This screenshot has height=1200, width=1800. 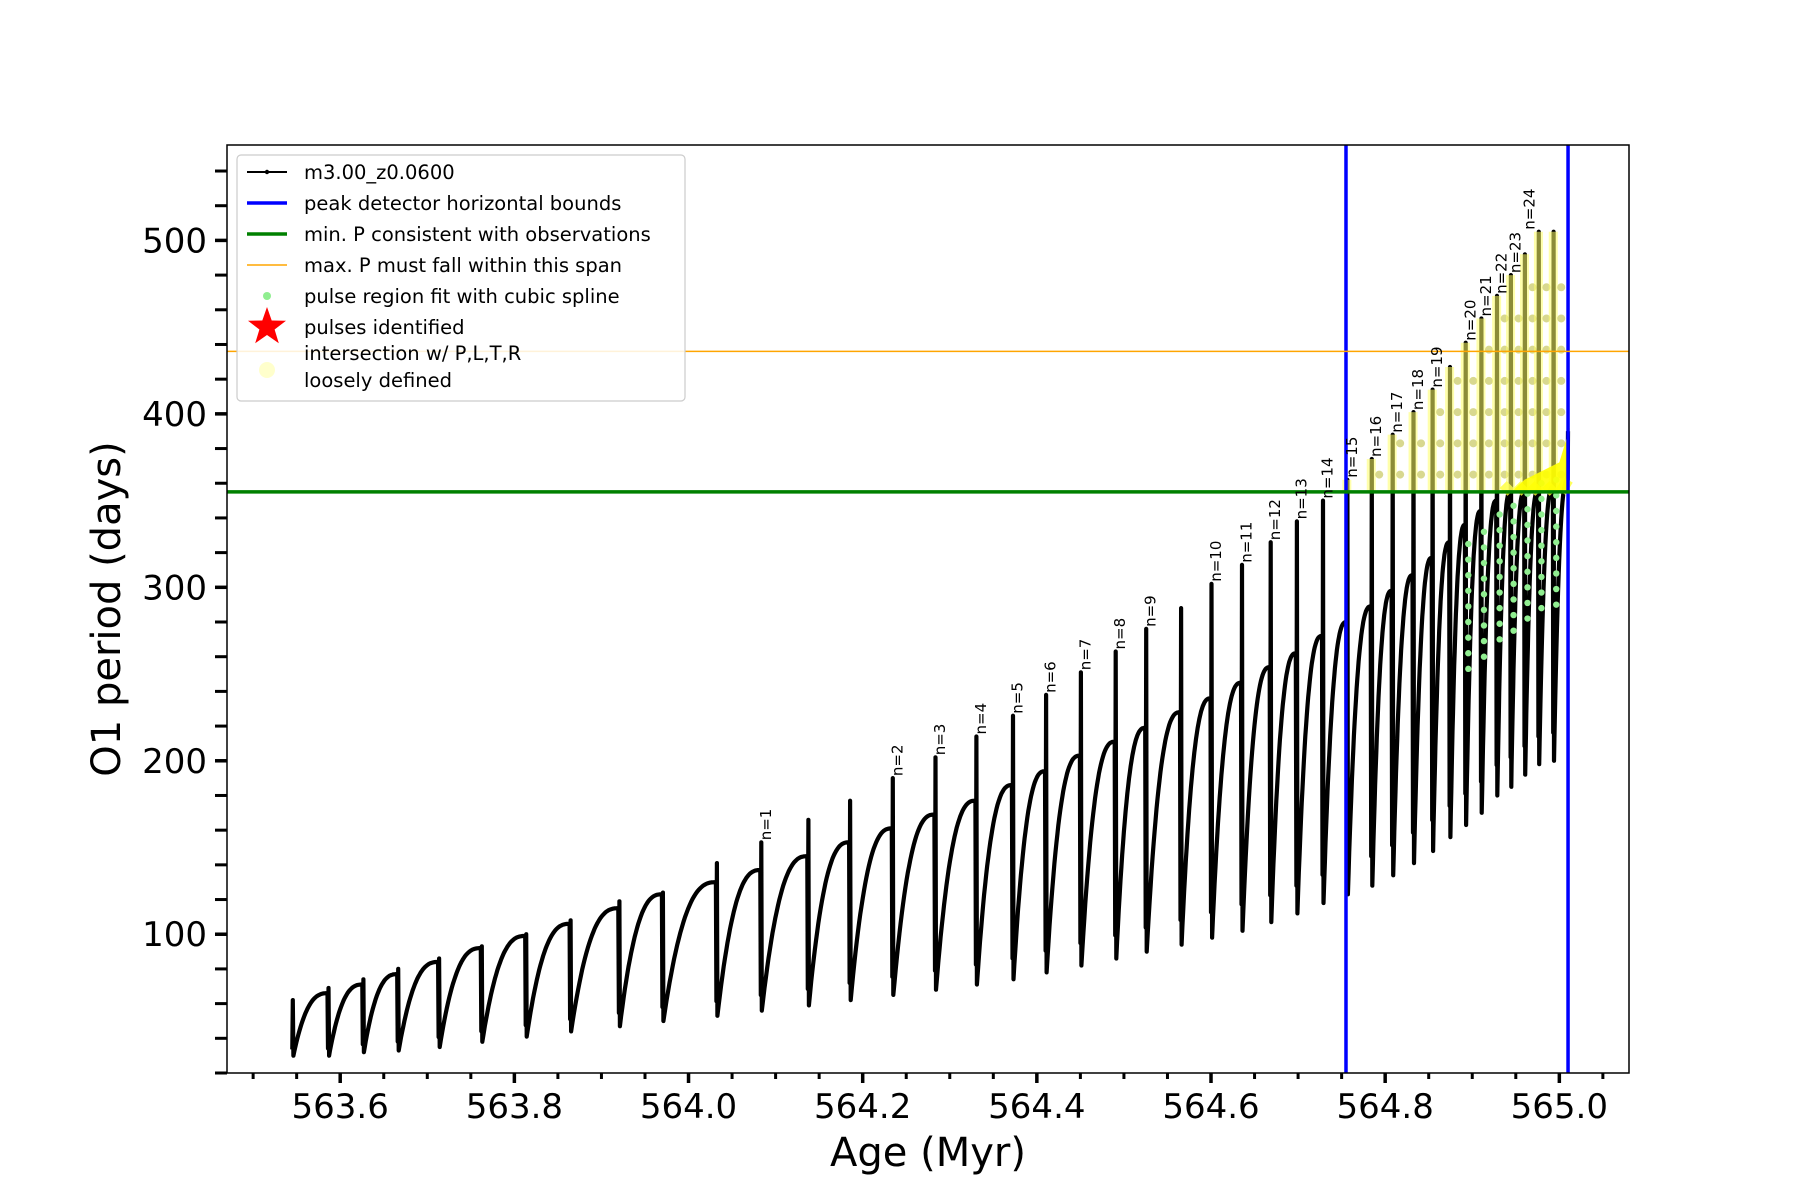 I want to click on legend-label: max. P must fall within this span, so click(x=463, y=265).